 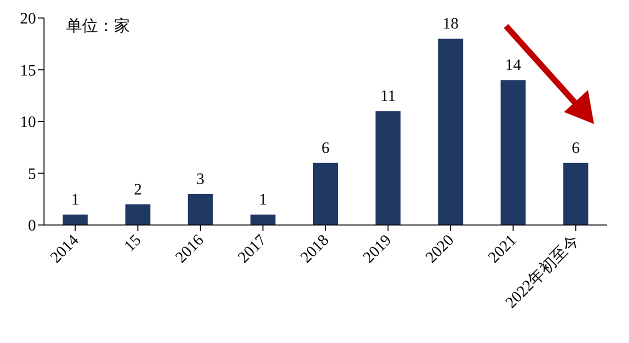 I want to click on y-tick-label: 10, so click(x=28, y=123).